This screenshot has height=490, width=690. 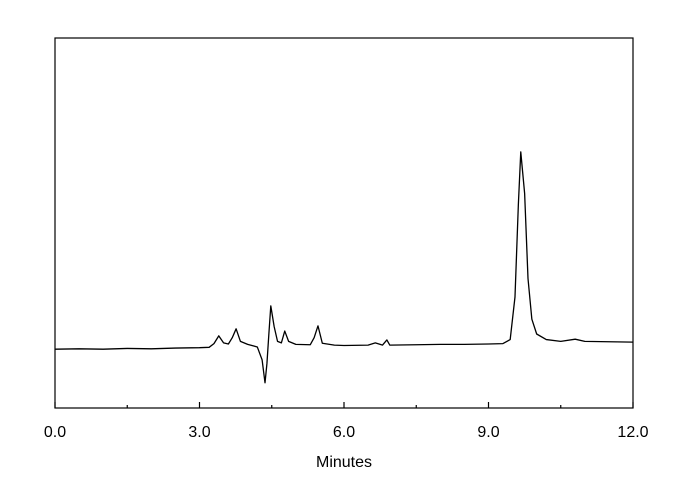 What do you see at coordinates (488, 432) in the screenshot?
I see `x-tick-label: 9.0` at bounding box center [488, 432].